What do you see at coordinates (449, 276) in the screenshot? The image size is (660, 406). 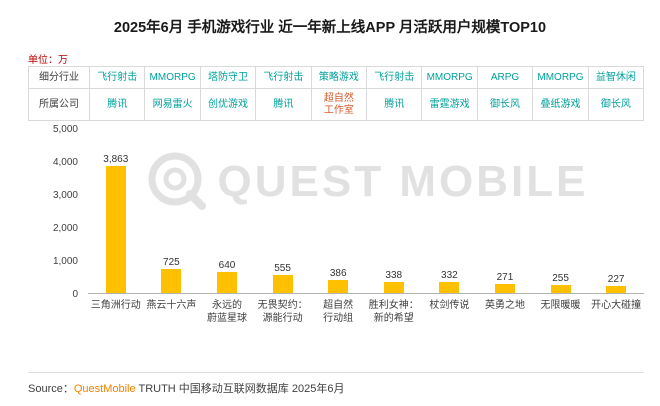 I see `bar-value-label: 332` at bounding box center [449, 276].